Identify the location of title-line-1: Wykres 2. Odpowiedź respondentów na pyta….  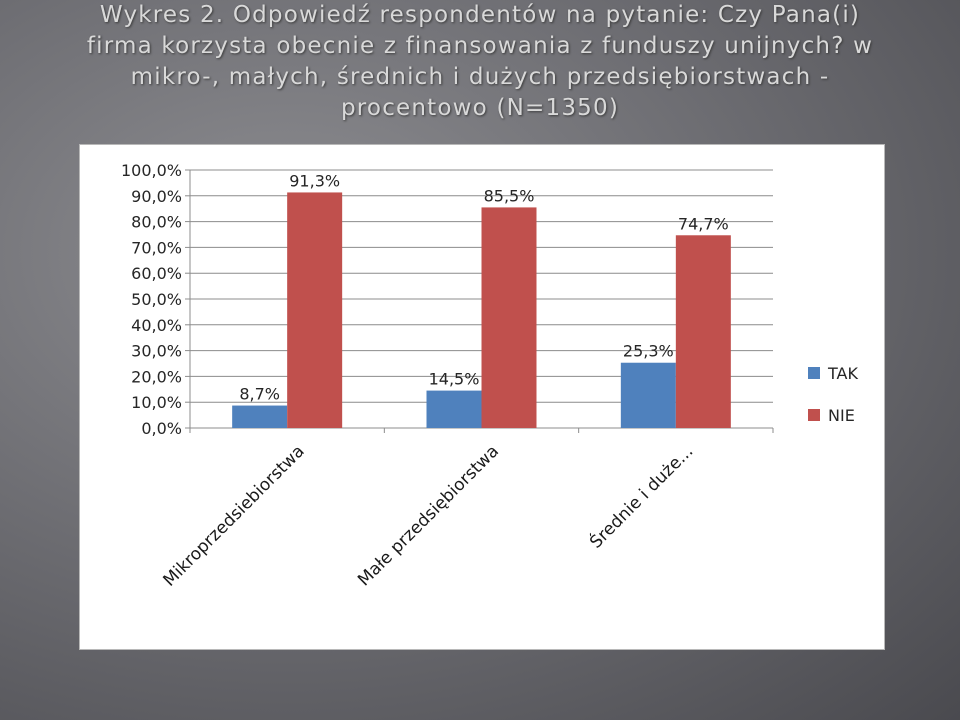
(480, 15).